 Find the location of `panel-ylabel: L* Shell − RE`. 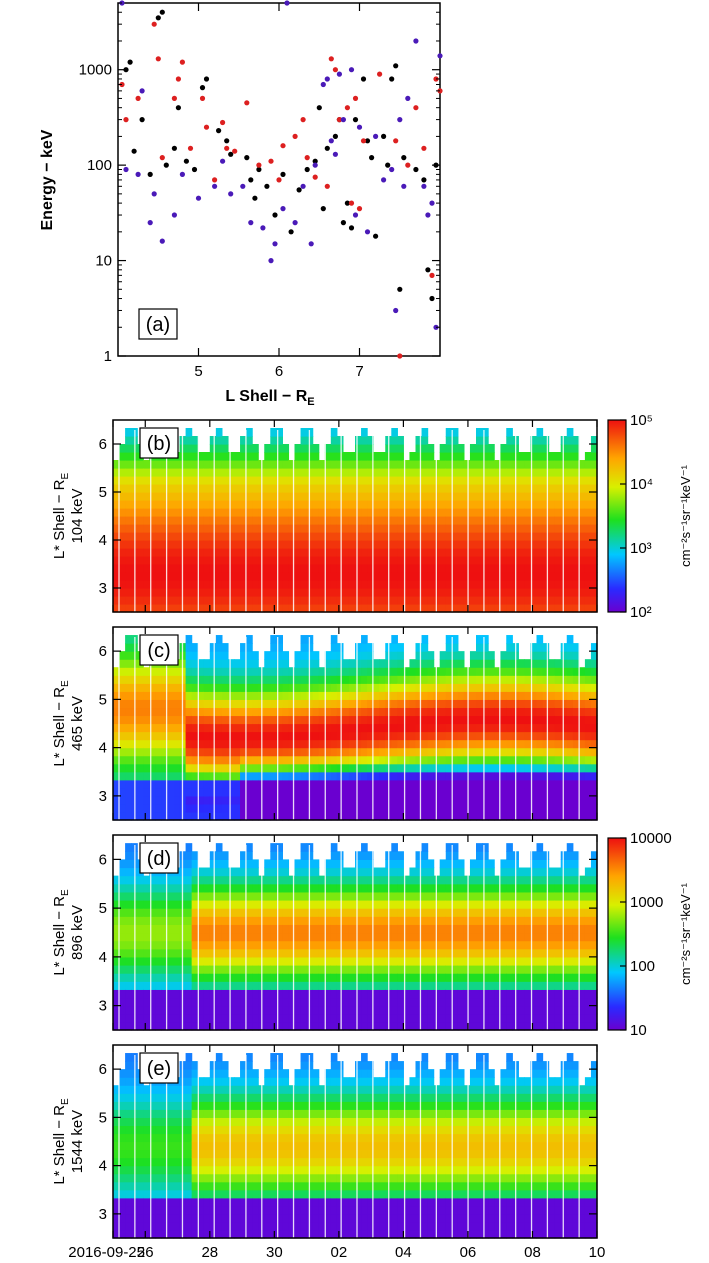

panel-ylabel: L* Shell − RE is located at coordinates (61, 516).